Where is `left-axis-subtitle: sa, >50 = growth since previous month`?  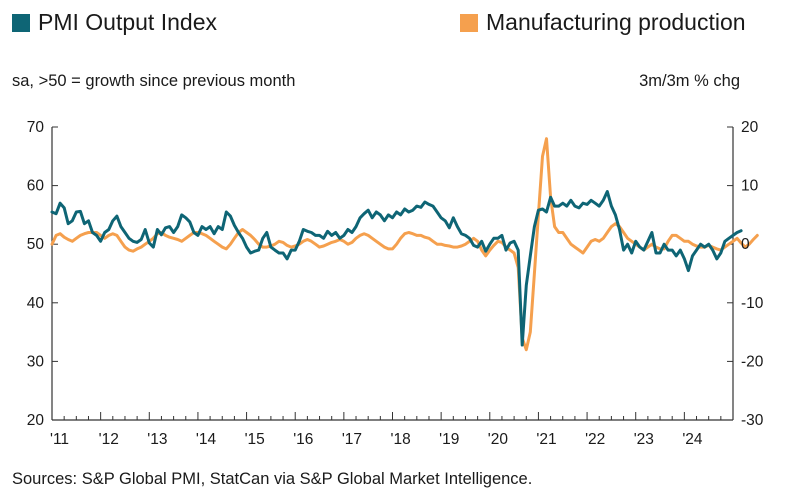 left-axis-subtitle: sa, >50 = growth since previous month is located at coordinates (154, 81).